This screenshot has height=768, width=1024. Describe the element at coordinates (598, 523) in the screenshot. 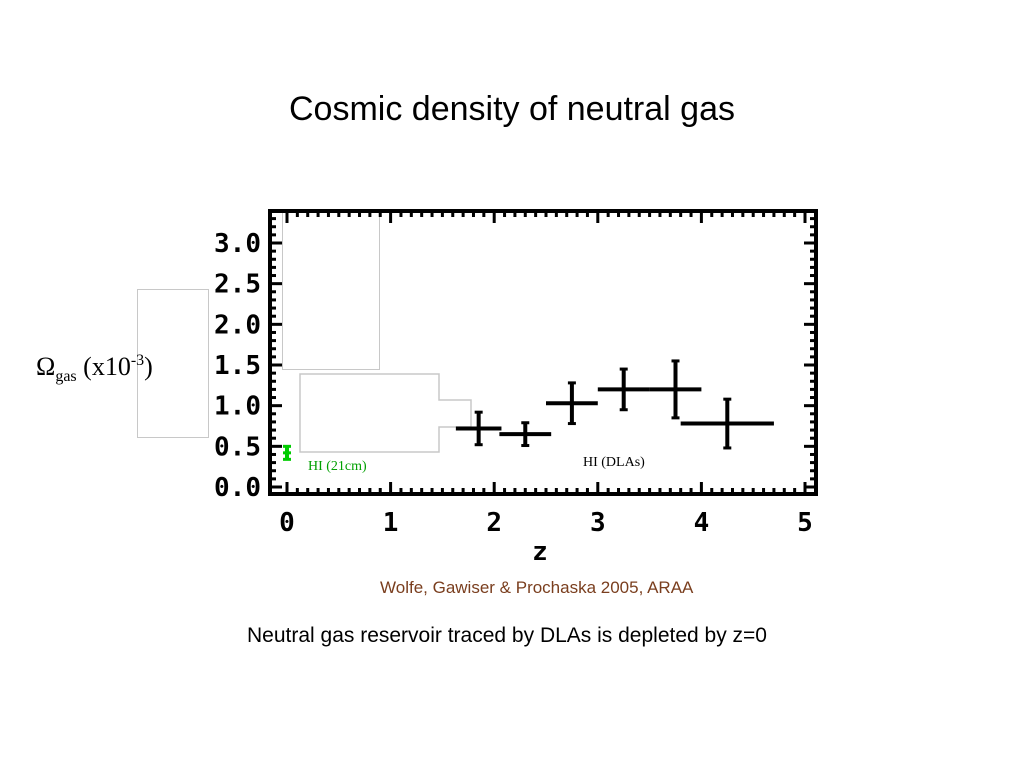

I see `x-tick-label: 3` at that location.